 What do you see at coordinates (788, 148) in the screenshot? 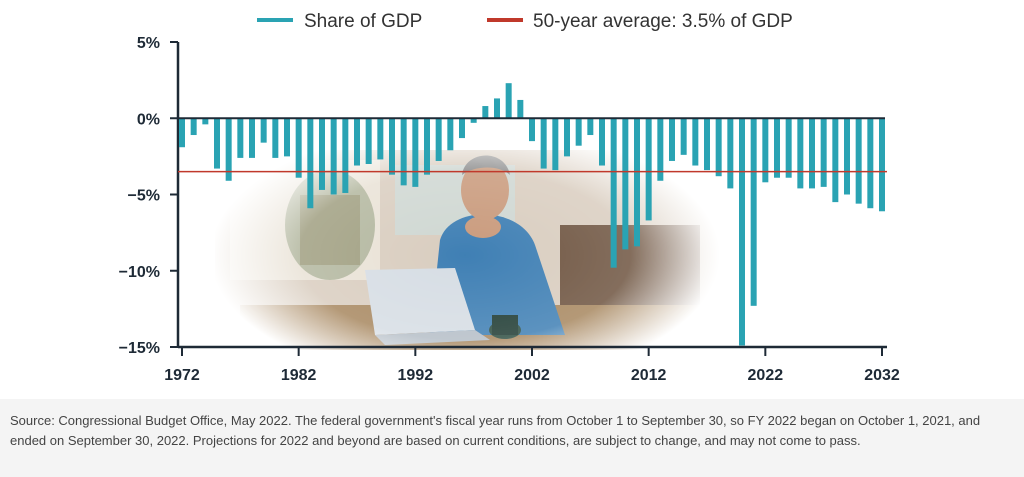
I see `bar-2024` at bounding box center [788, 148].